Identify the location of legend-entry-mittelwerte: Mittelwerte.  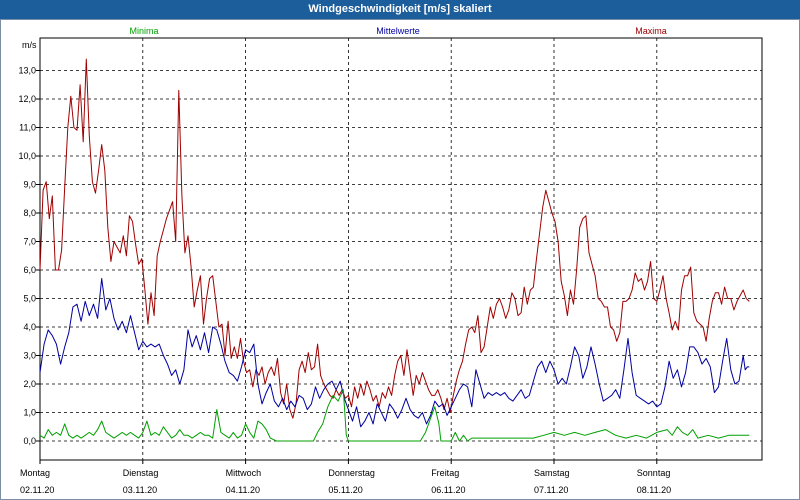
(398, 31).